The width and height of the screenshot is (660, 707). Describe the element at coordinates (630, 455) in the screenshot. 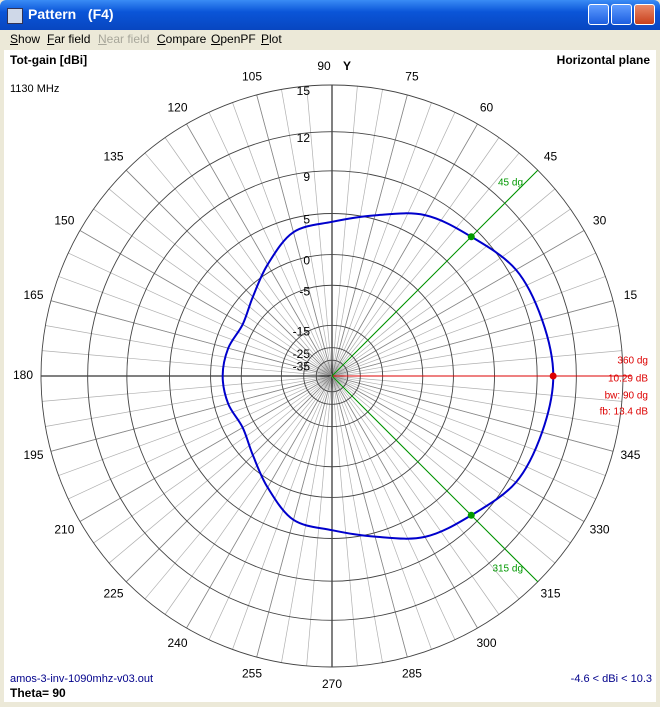

I see `angle-tick-label: 345` at that location.